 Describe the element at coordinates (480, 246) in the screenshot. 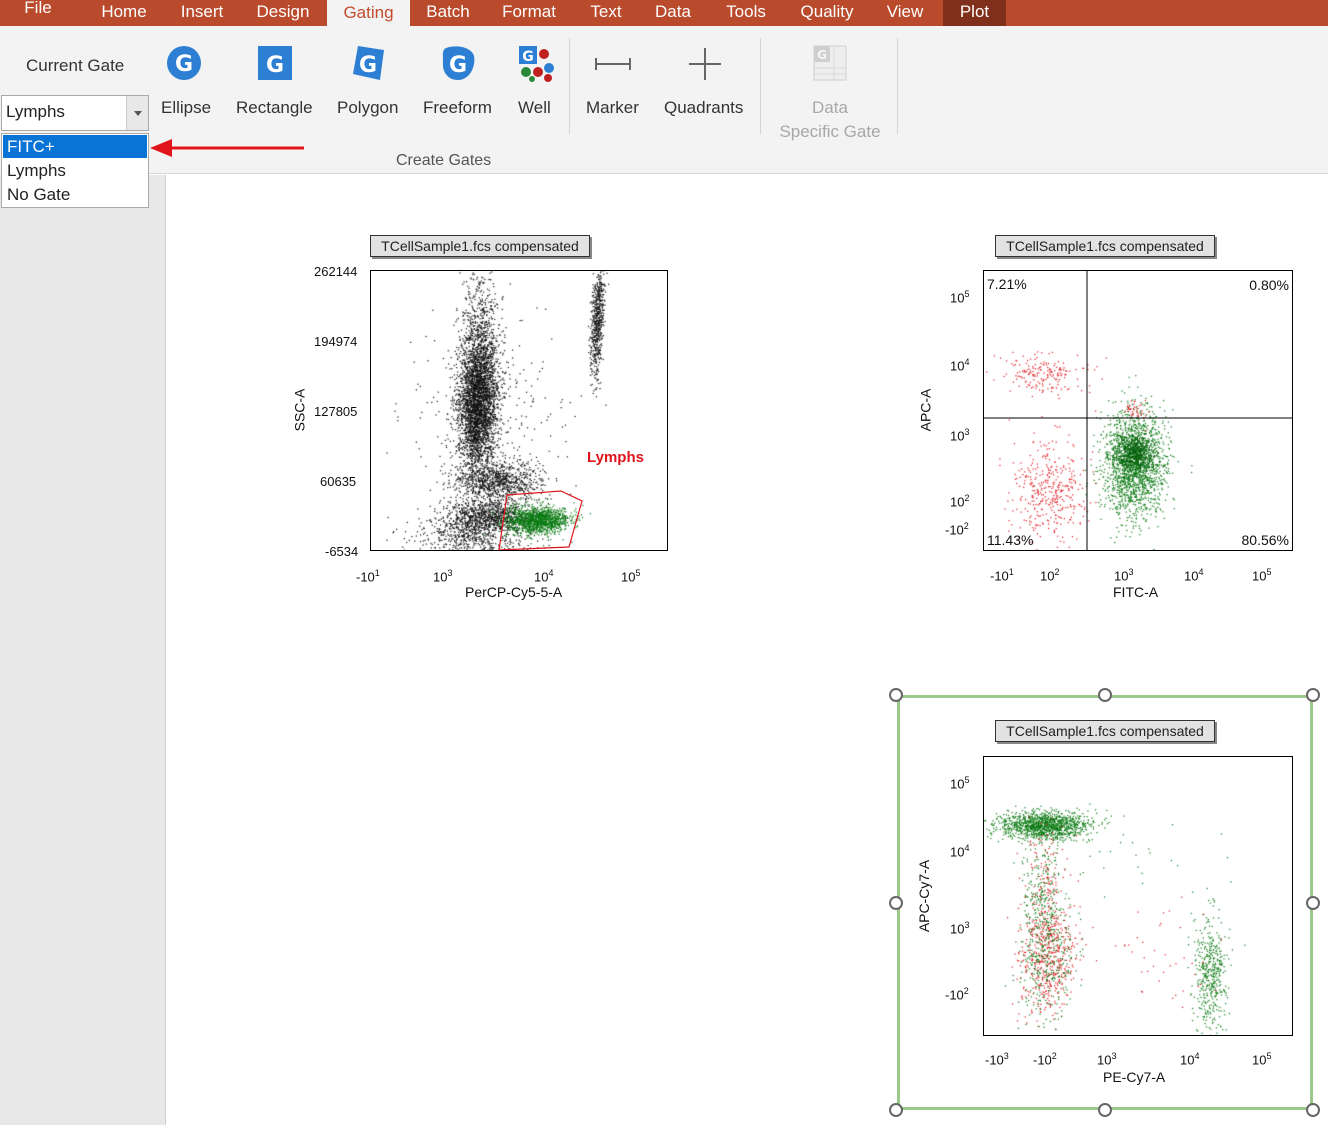

I see `plot1-title: TCellSample1.fcs compensated` at that location.